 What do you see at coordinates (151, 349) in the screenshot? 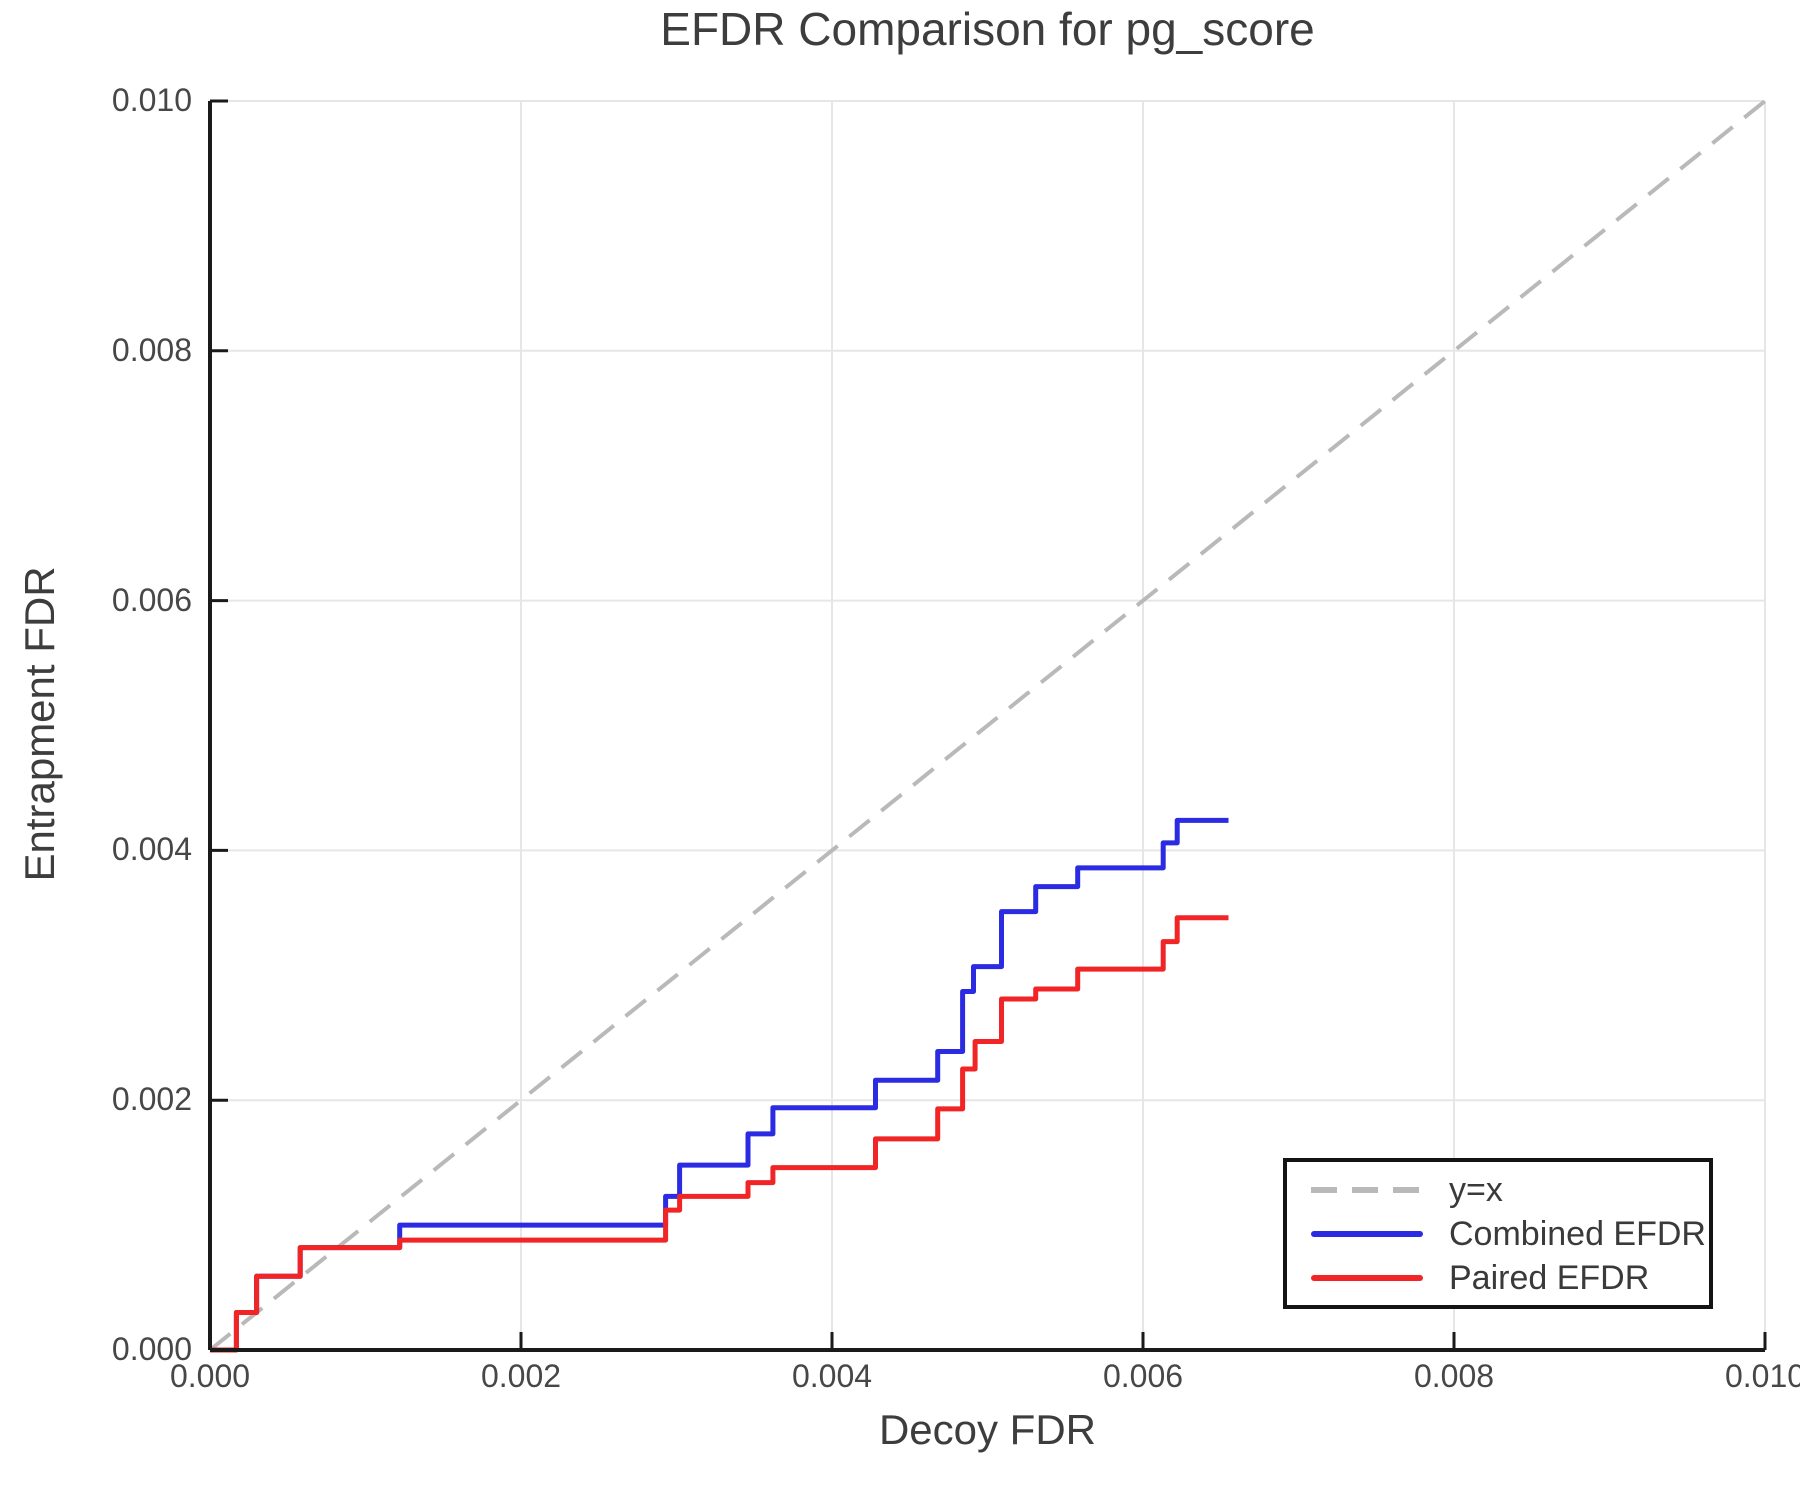
I see `y-tick-label: 0.008` at bounding box center [151, 349].